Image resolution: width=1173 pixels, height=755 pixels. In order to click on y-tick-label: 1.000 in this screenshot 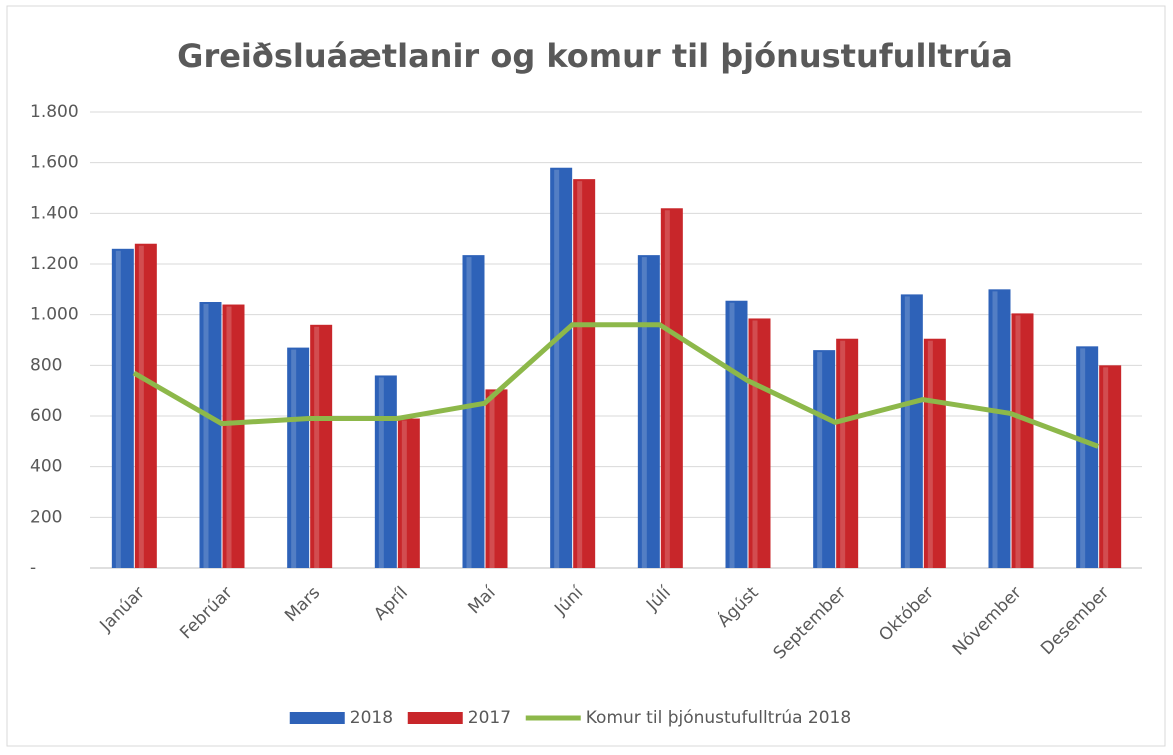, I will do `click(54, 315)`.